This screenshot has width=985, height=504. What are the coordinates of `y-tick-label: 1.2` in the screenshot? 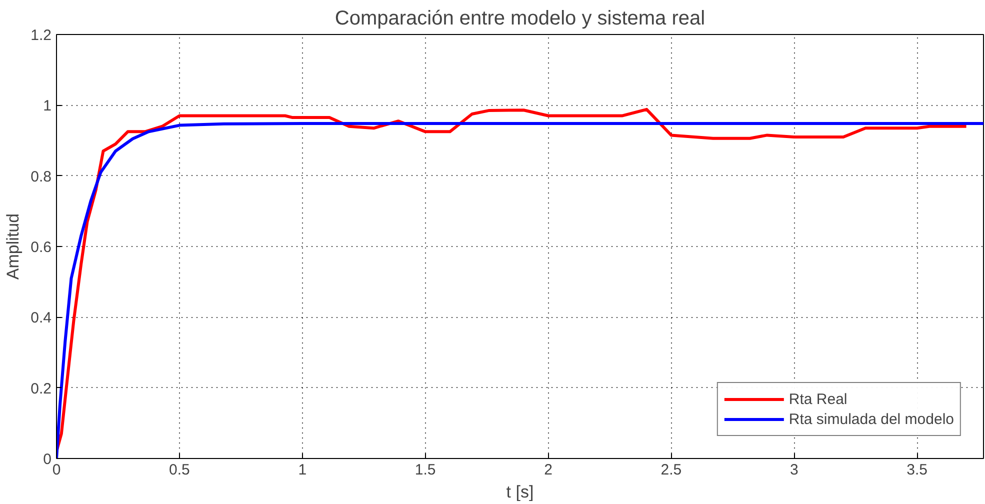 It's located at (41, 35).